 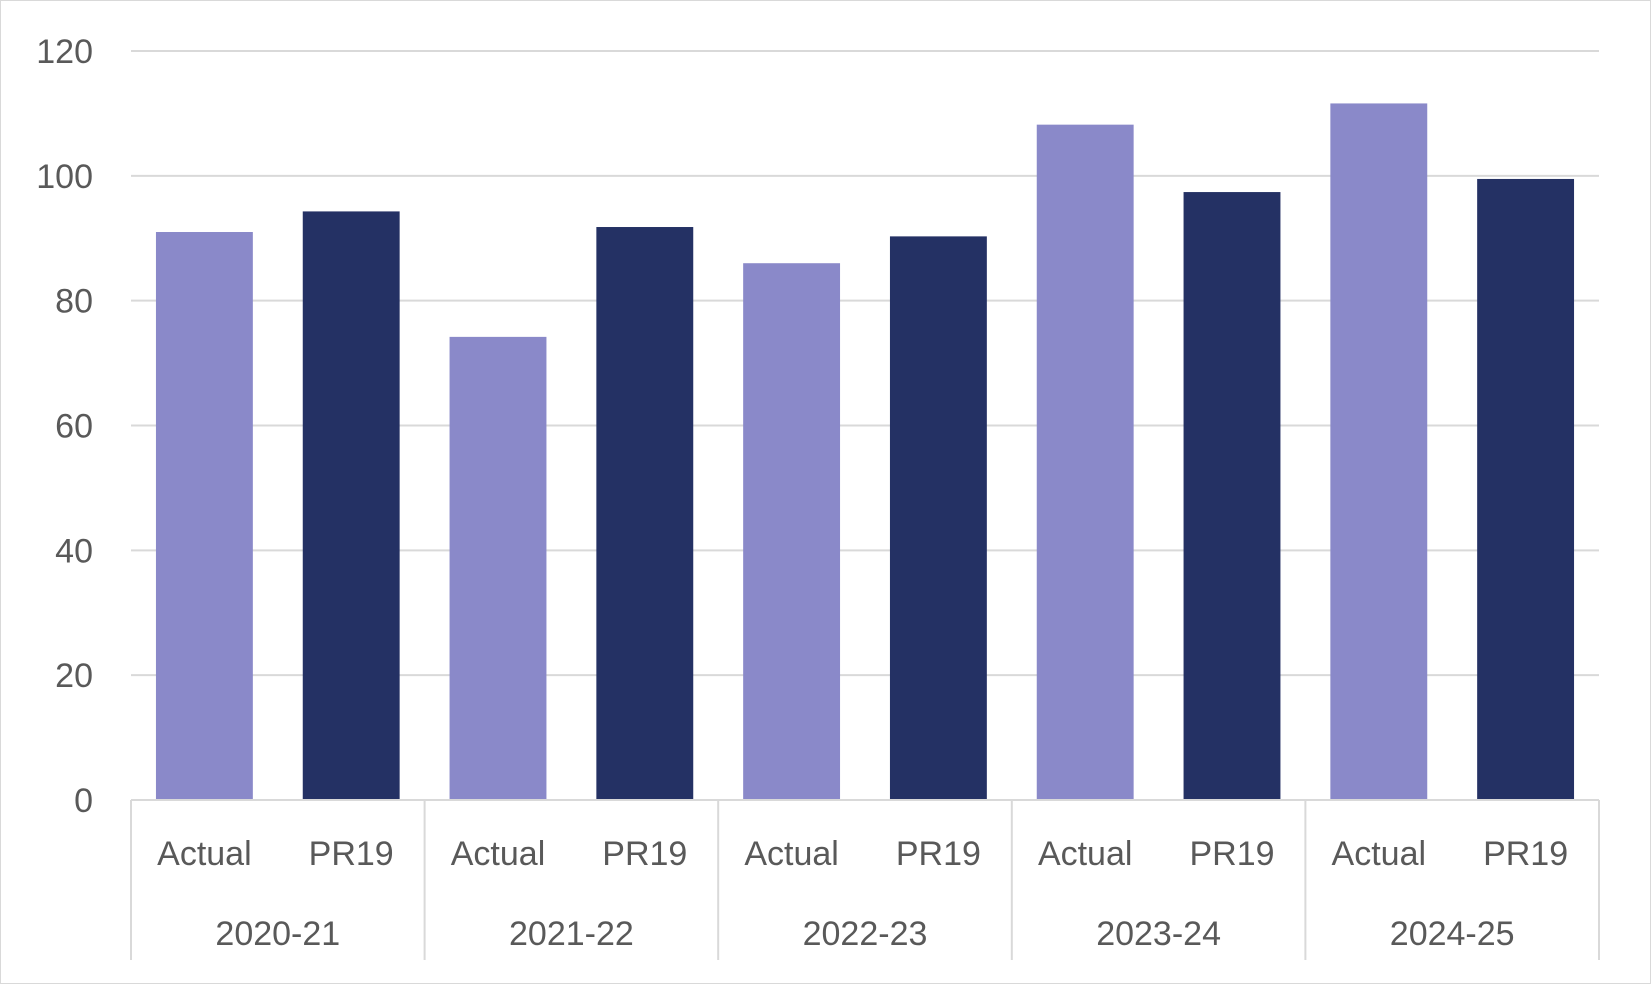 I want to click on y-tick-label: 120, so click(x=64, y=52).